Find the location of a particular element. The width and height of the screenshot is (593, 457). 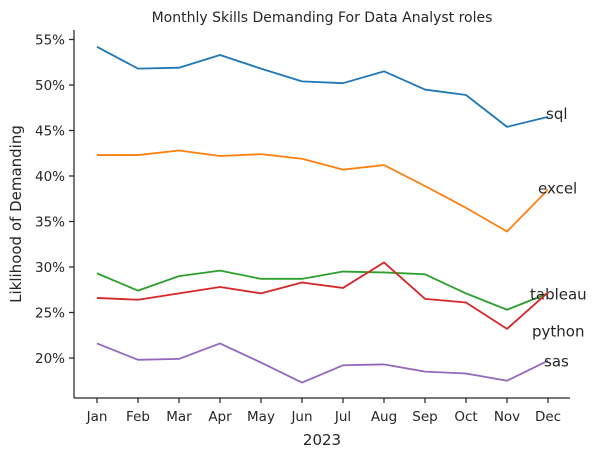

series-line-sas is located at coordinates (322, 363).